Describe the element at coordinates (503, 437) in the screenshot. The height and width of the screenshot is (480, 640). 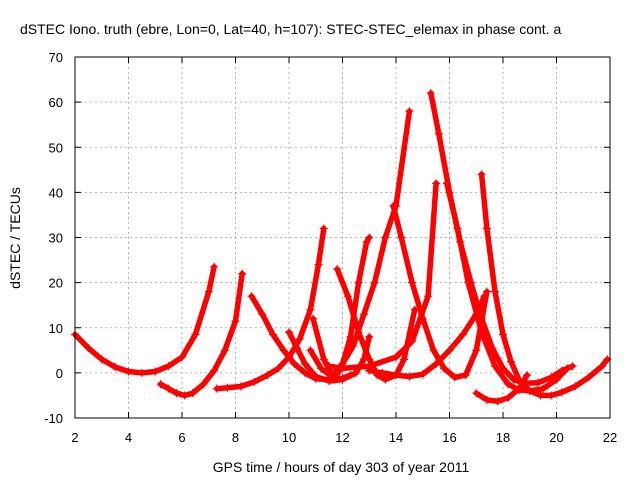
I see `x-tick-label: 18` at that location.